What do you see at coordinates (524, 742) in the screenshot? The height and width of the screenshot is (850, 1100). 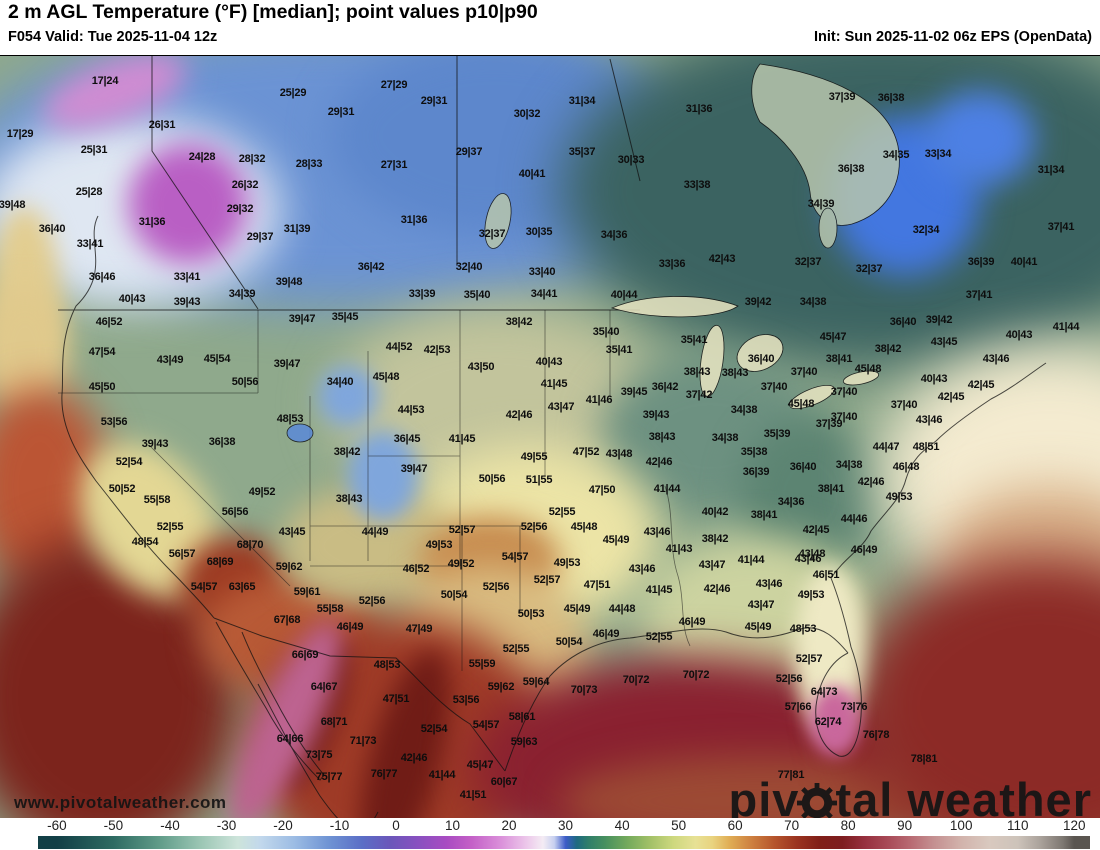 I see `point-value-label: 59|63` at bounding box center [524, 742].